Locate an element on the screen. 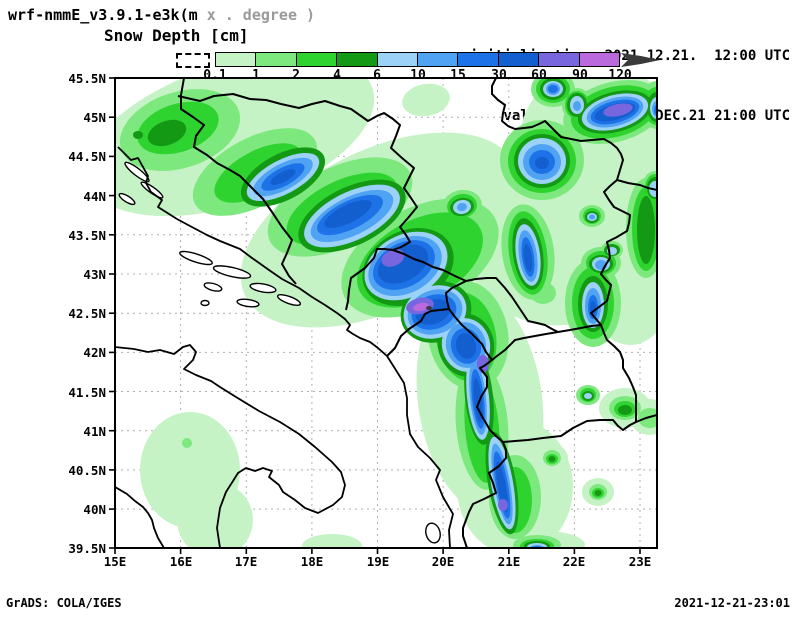 This screenshot has width=800, height=618. x-axis-label: 22E is located at coordinates (574, 561).